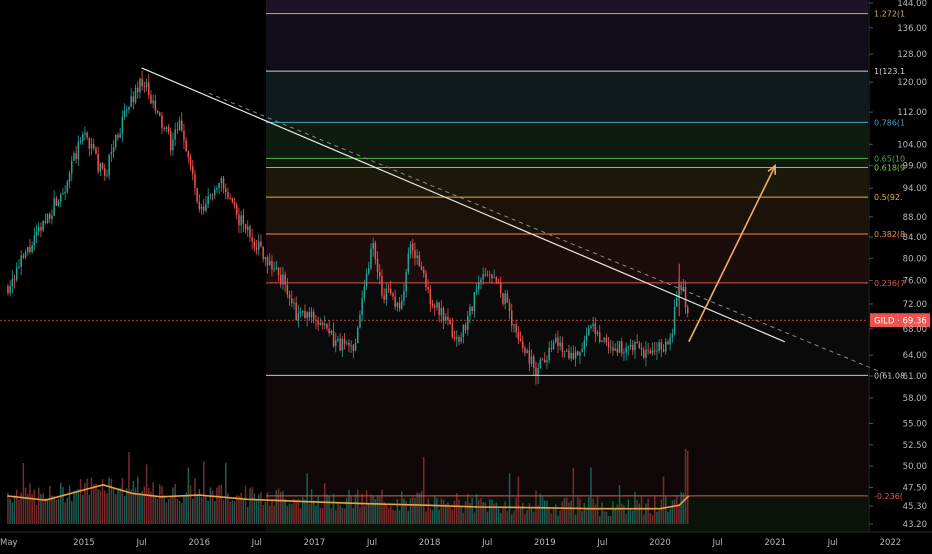 Image resolution: width=932 pixels, height=554 pixels. What do you see at coordinates (772, 169) in the screenshot?
I see `projection-arrow-head` at bounding box center [772, 169].